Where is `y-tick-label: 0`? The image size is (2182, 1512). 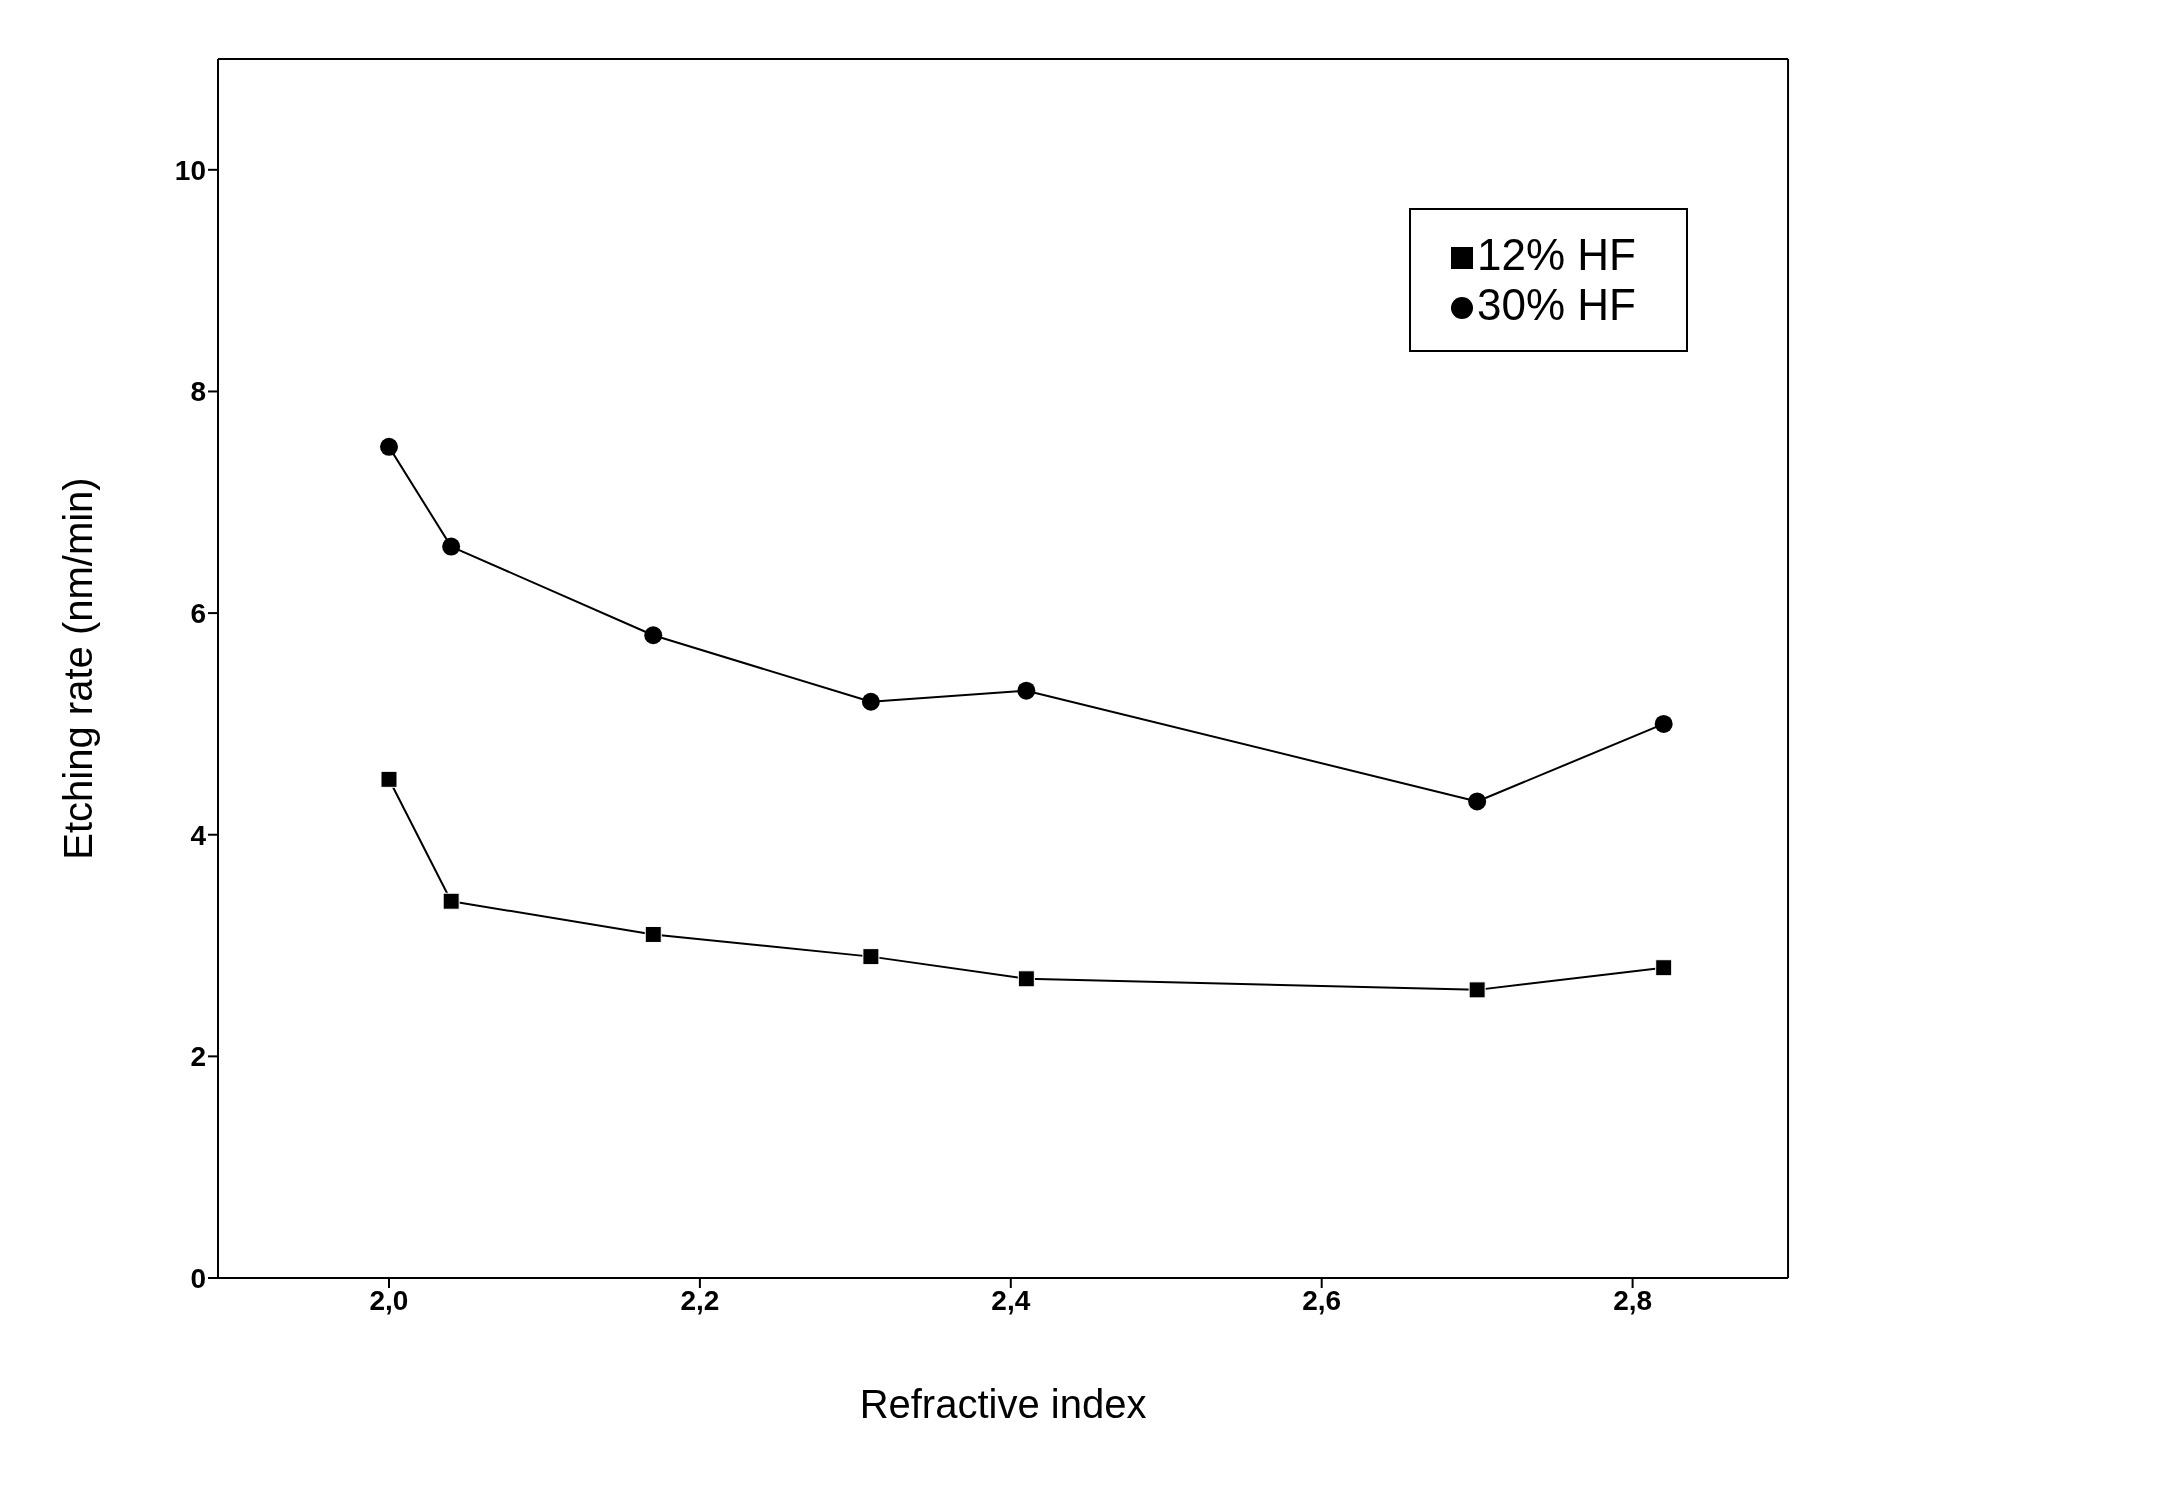
y-tick-label: 0 is located at coordinates (198, 1278).